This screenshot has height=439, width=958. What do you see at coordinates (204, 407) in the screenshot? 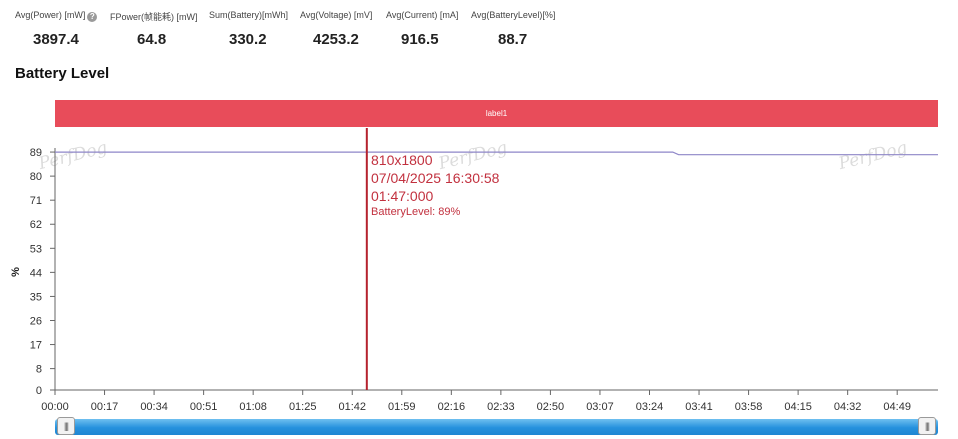
I see `x-tick-label: 00:51` at bounding box center [204, 407].